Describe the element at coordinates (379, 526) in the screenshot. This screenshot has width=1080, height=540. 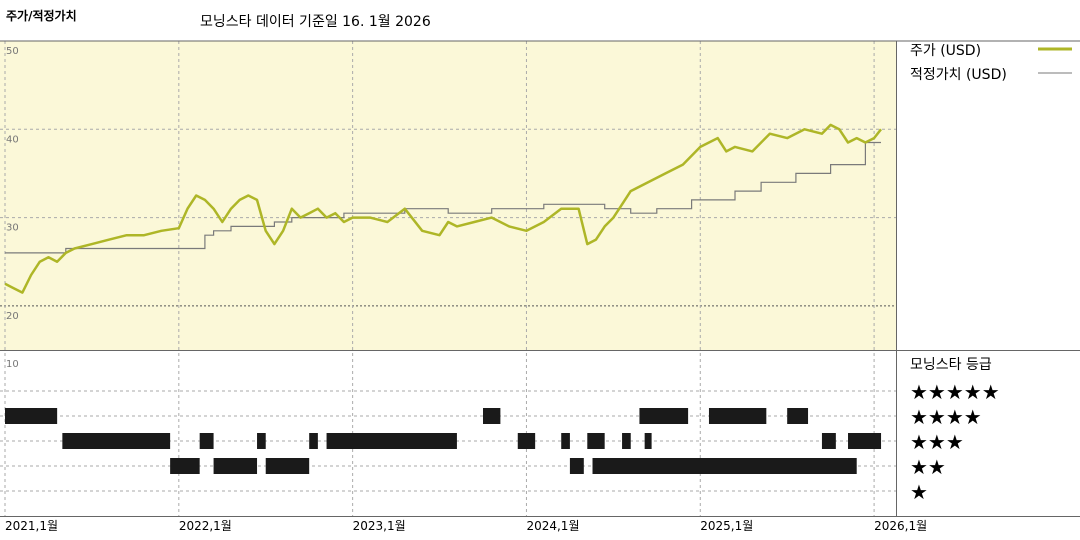
I see `x-tick-label: 2023,1월` at that location.